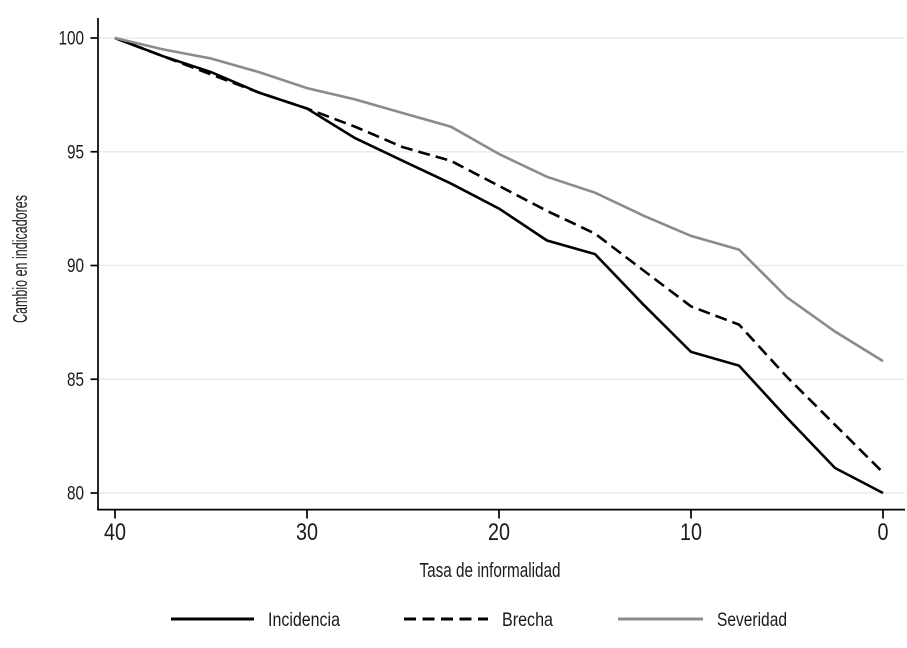 Image resolution: width=907 pixels, height=648 pixels. What do you see at coordinates (72, 39) in the screenshot?
I see `y-tick-label-100: 100` at bounding box center [72, 39].